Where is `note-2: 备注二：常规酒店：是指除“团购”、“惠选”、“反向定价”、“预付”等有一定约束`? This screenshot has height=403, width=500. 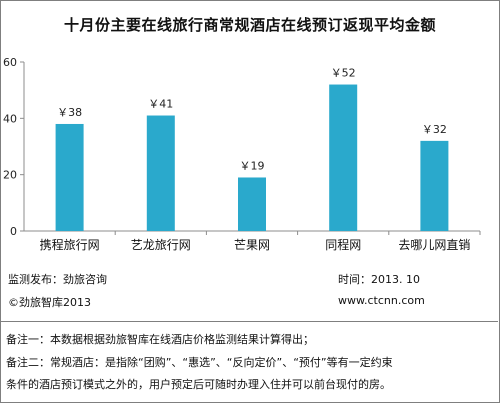 note-2: 备注二：常规酒店：是指除“团购”、“惠选”、“反向定价”、“预付”等有一定约束 is located at coordinates (199, 362).